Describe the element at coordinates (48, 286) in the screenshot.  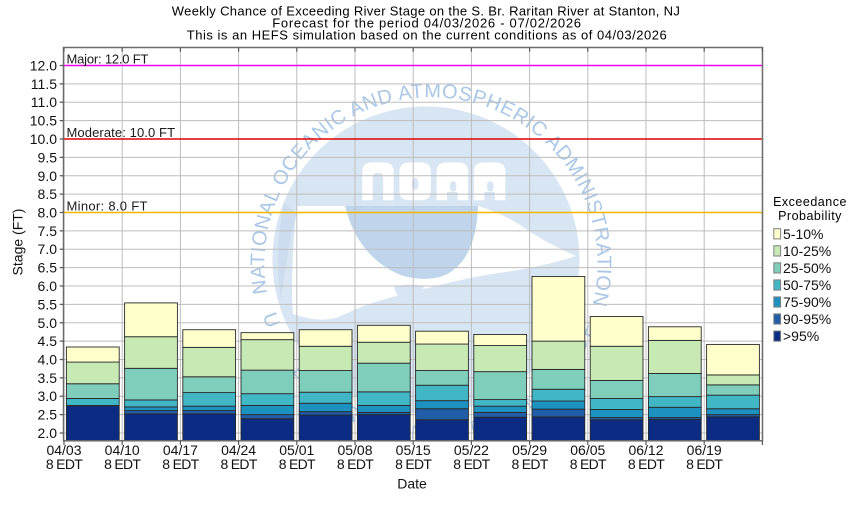
I see `svg-text: 6.0` at that location.